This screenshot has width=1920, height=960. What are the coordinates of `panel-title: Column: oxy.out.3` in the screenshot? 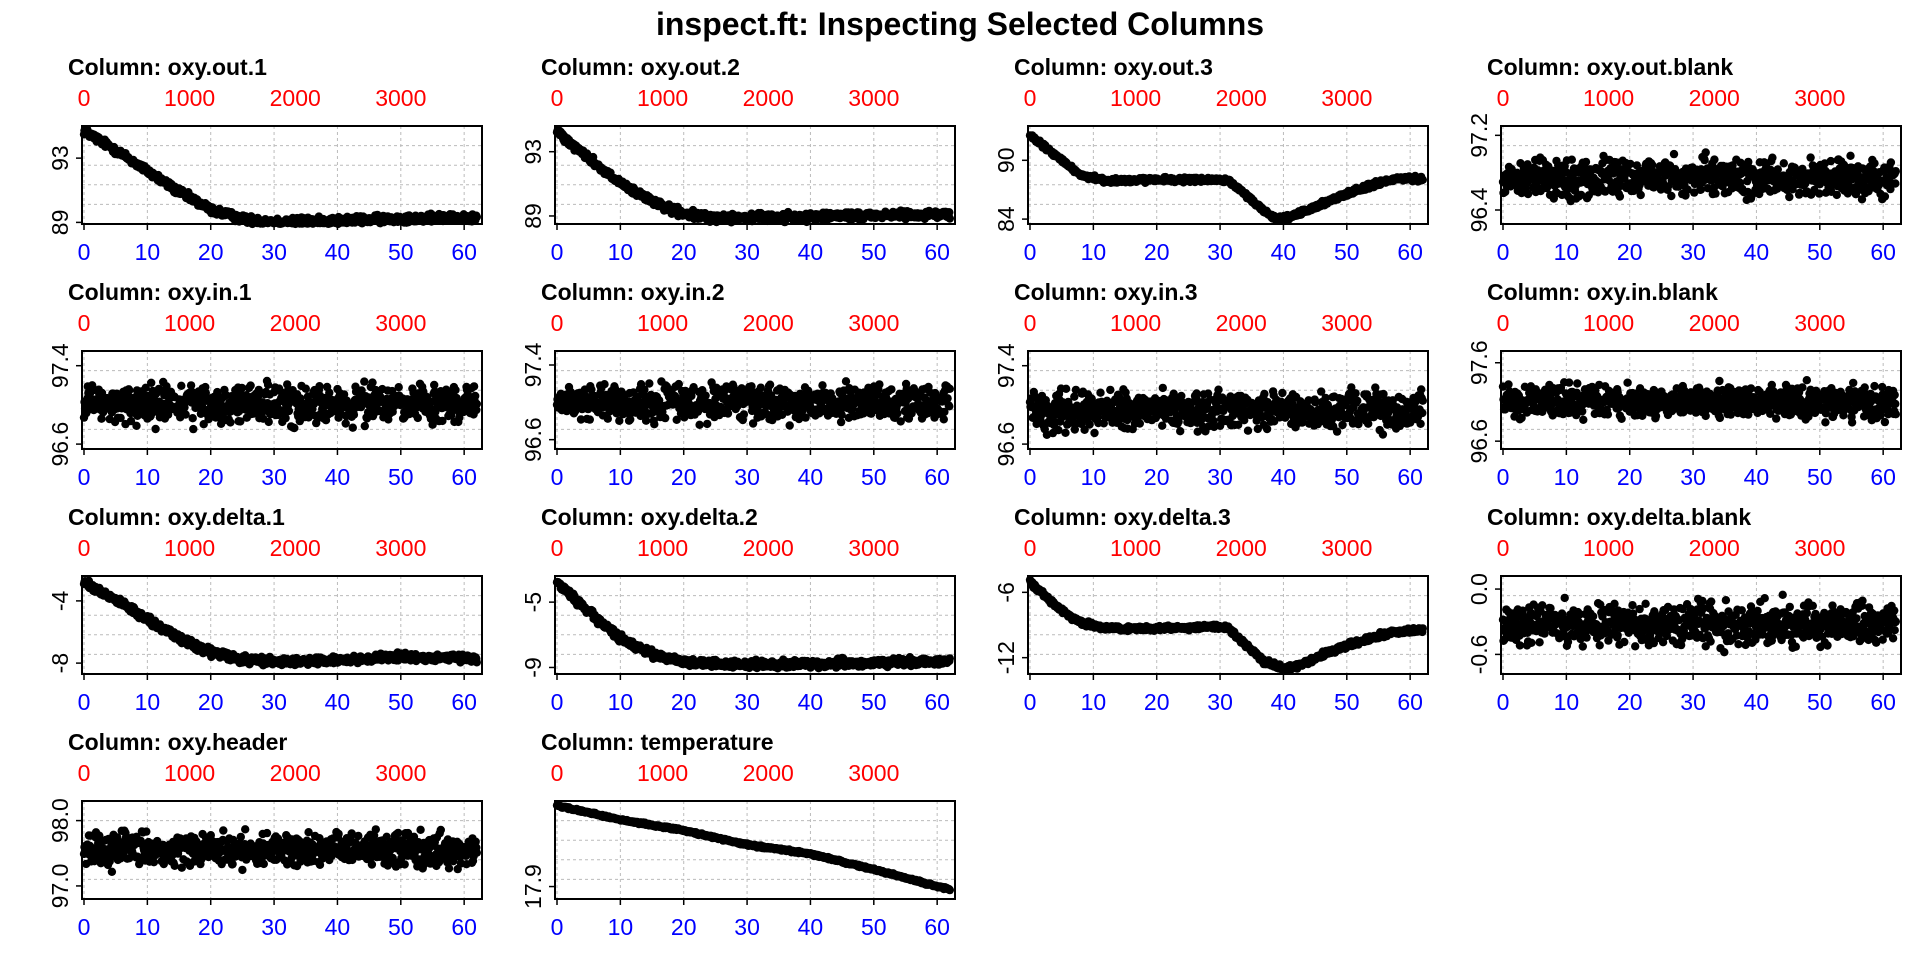 It's located at (1113, 67).